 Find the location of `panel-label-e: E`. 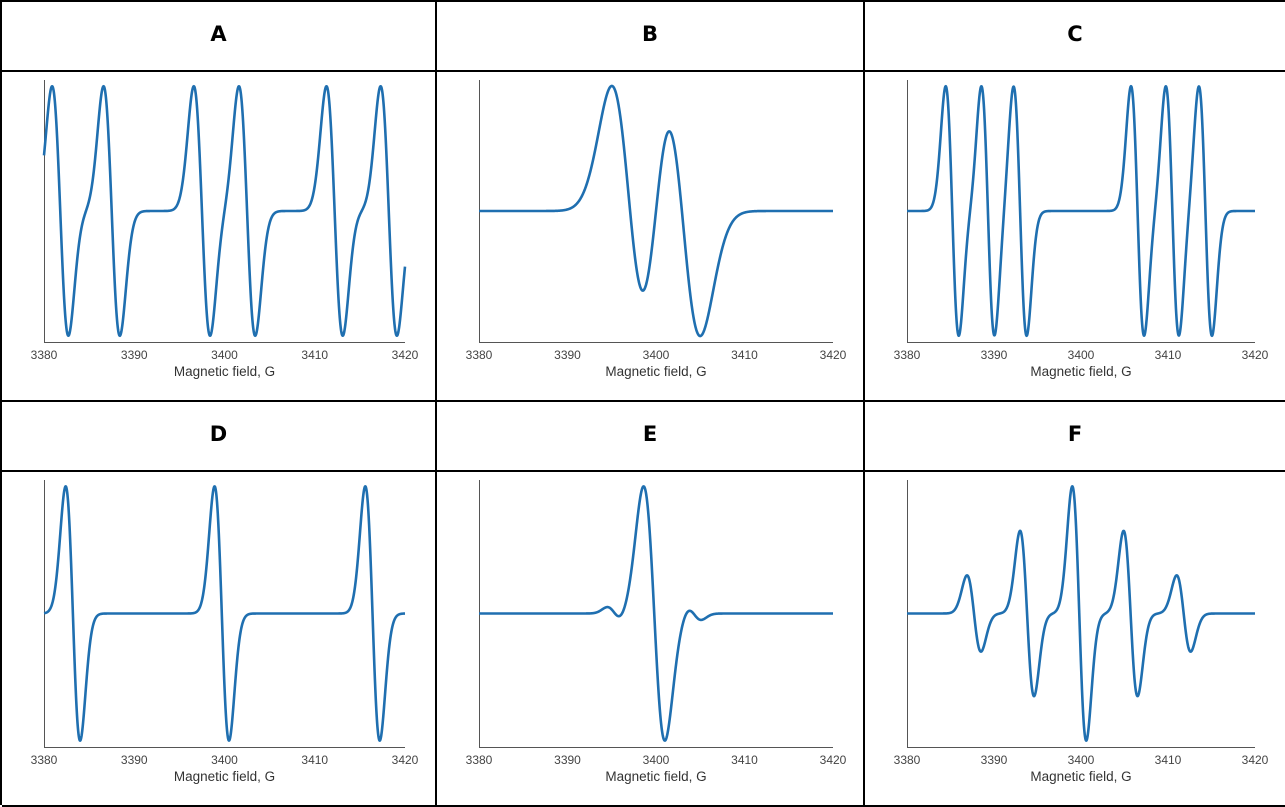

panel-label-e: E is located at coordinates (650, 434).